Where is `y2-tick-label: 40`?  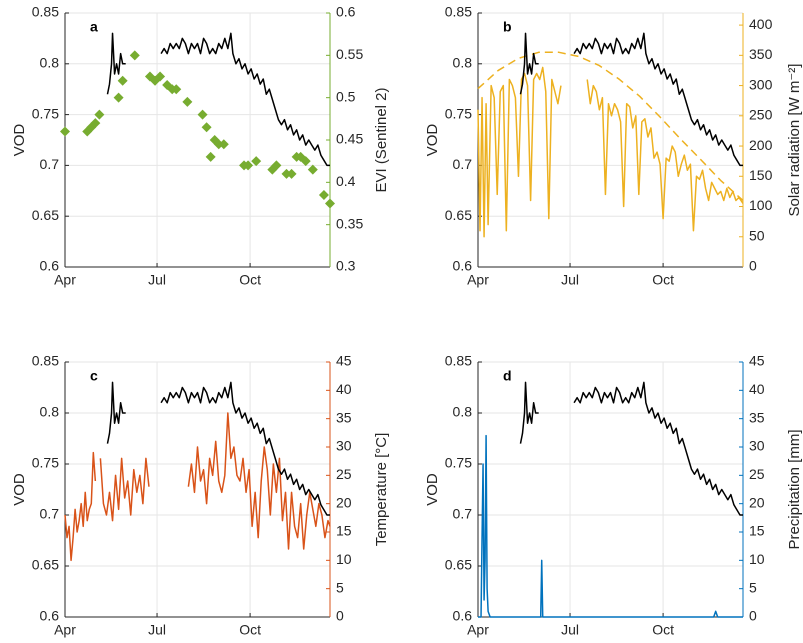 y2-tick-label: 40 is located at coordinates (757, 389).